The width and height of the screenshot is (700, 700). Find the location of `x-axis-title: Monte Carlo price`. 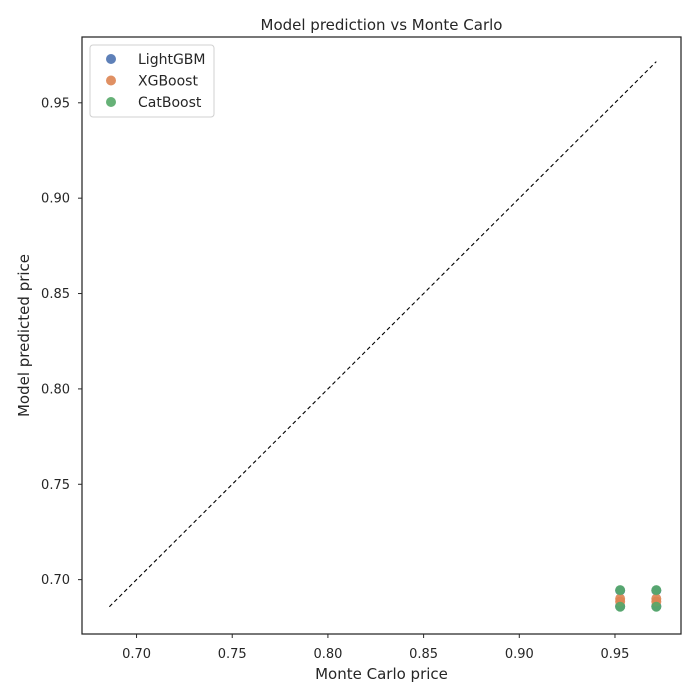

x-axis-title: Monte Carlo price is located at coordinates (381, 674).